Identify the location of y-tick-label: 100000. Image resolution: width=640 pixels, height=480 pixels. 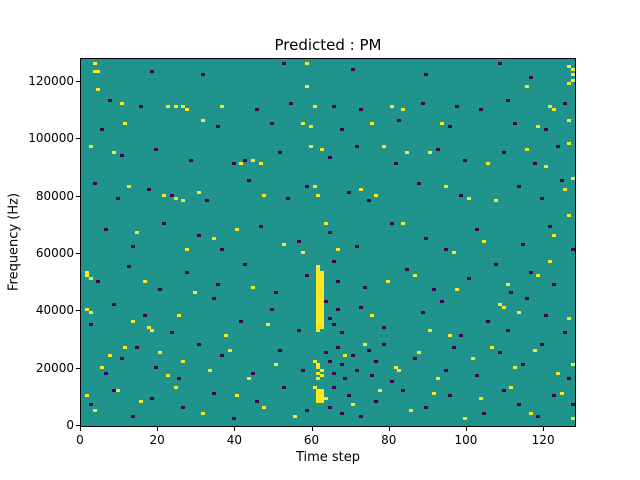
(51, 138).